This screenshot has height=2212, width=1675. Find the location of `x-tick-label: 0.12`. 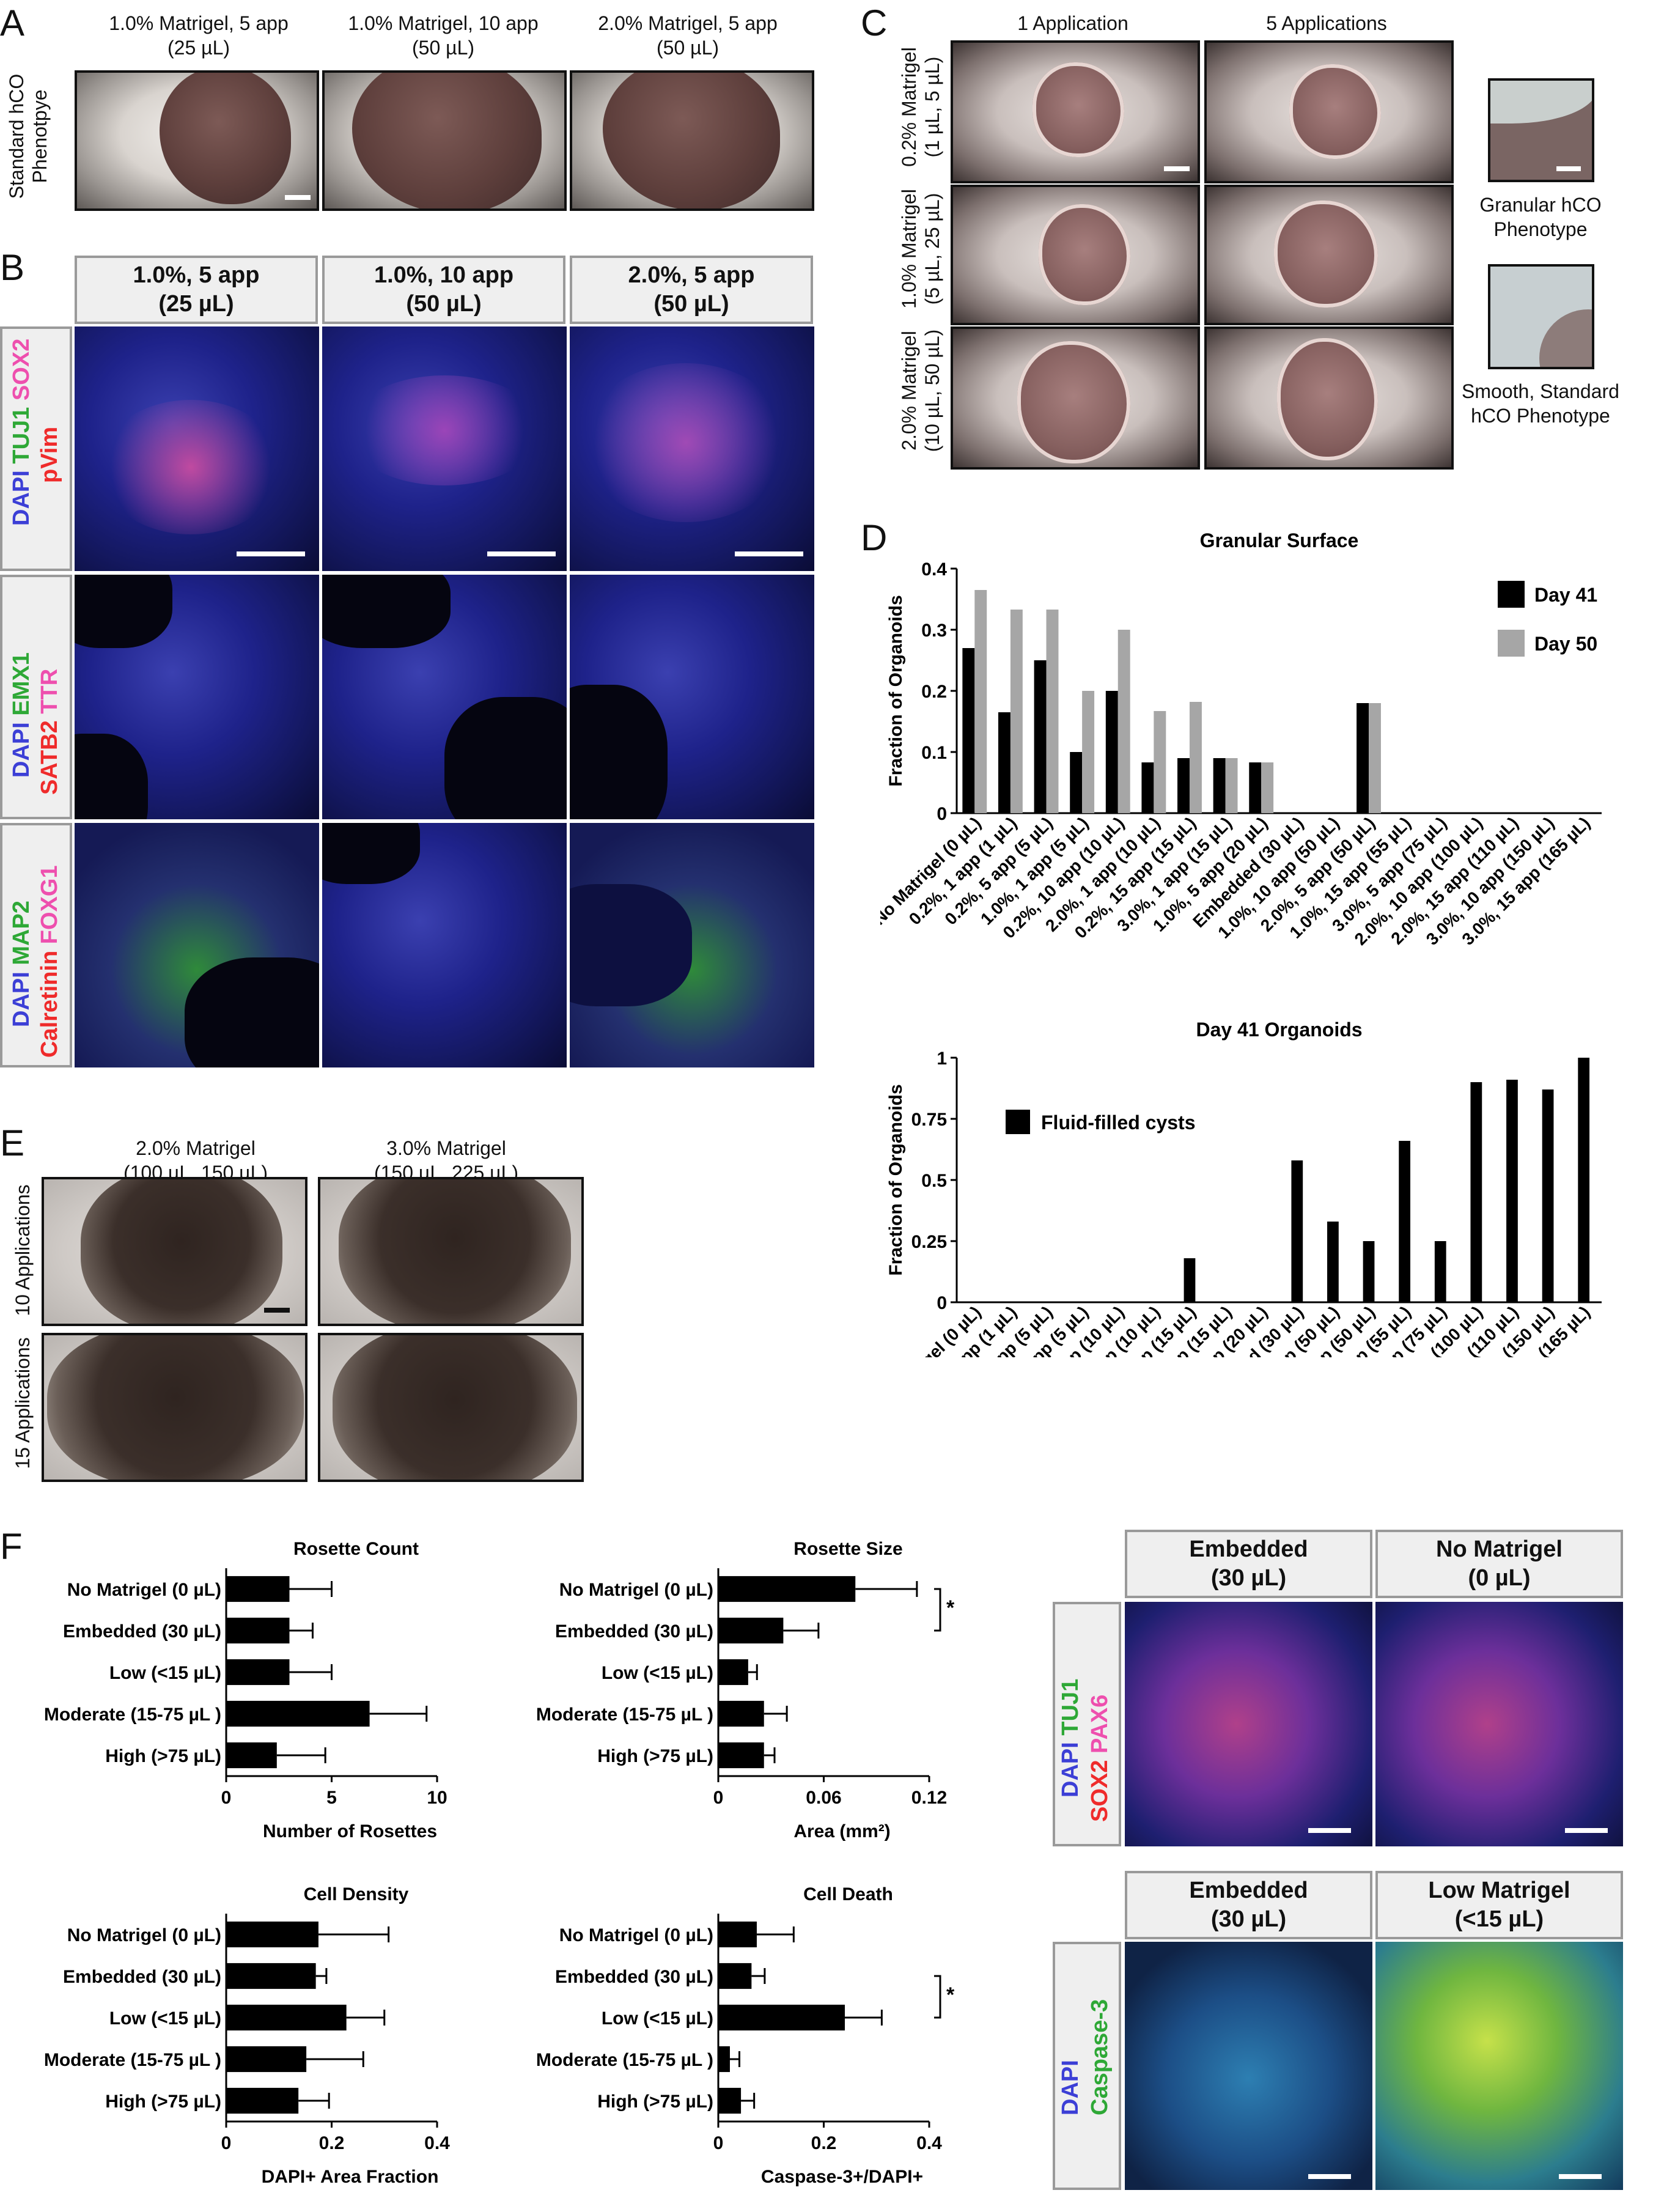

x-tick-label: 0.12 is located at coordinates (929, 1798).